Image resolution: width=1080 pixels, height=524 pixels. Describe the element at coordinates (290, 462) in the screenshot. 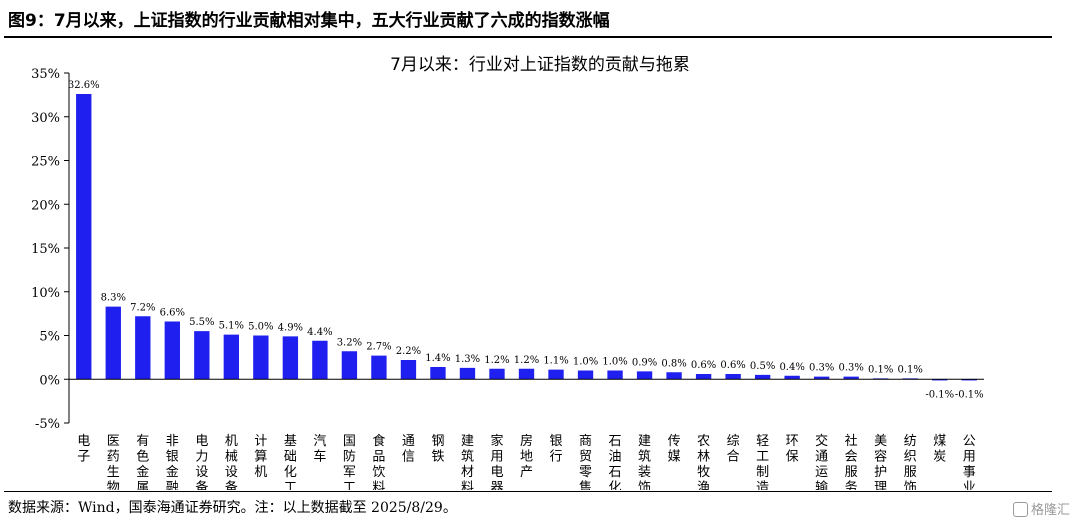

I see `category-label: 基础化工` at that location.